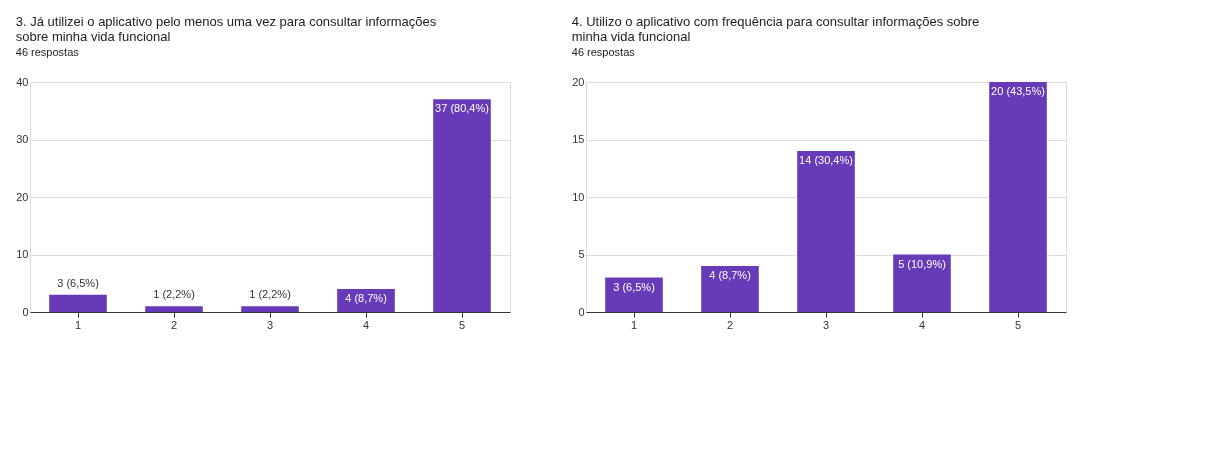 This screenshot has width=1232, height=461. I want to click on data-label: 5 (10,9%), so click(922, 263).